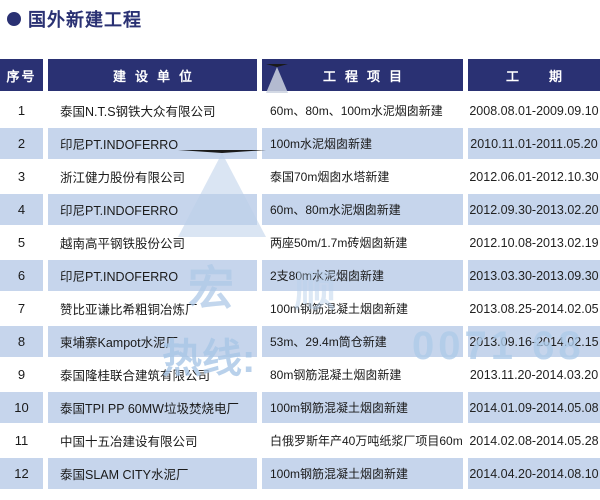 The width and height of the screenshot is (600, 500). What do you see at coordinates (21, 75) in the screenshot?
I see `col-header-no: 序号` at bounding box center [21, 75].